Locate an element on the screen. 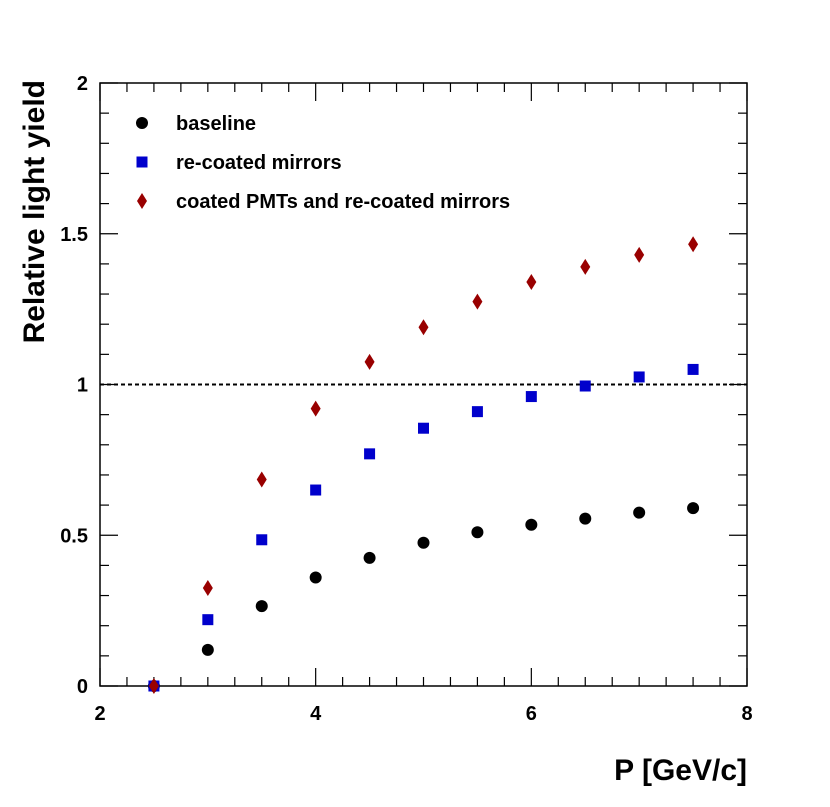  y-tick-label: 2 is located at coordinates (82, 84).